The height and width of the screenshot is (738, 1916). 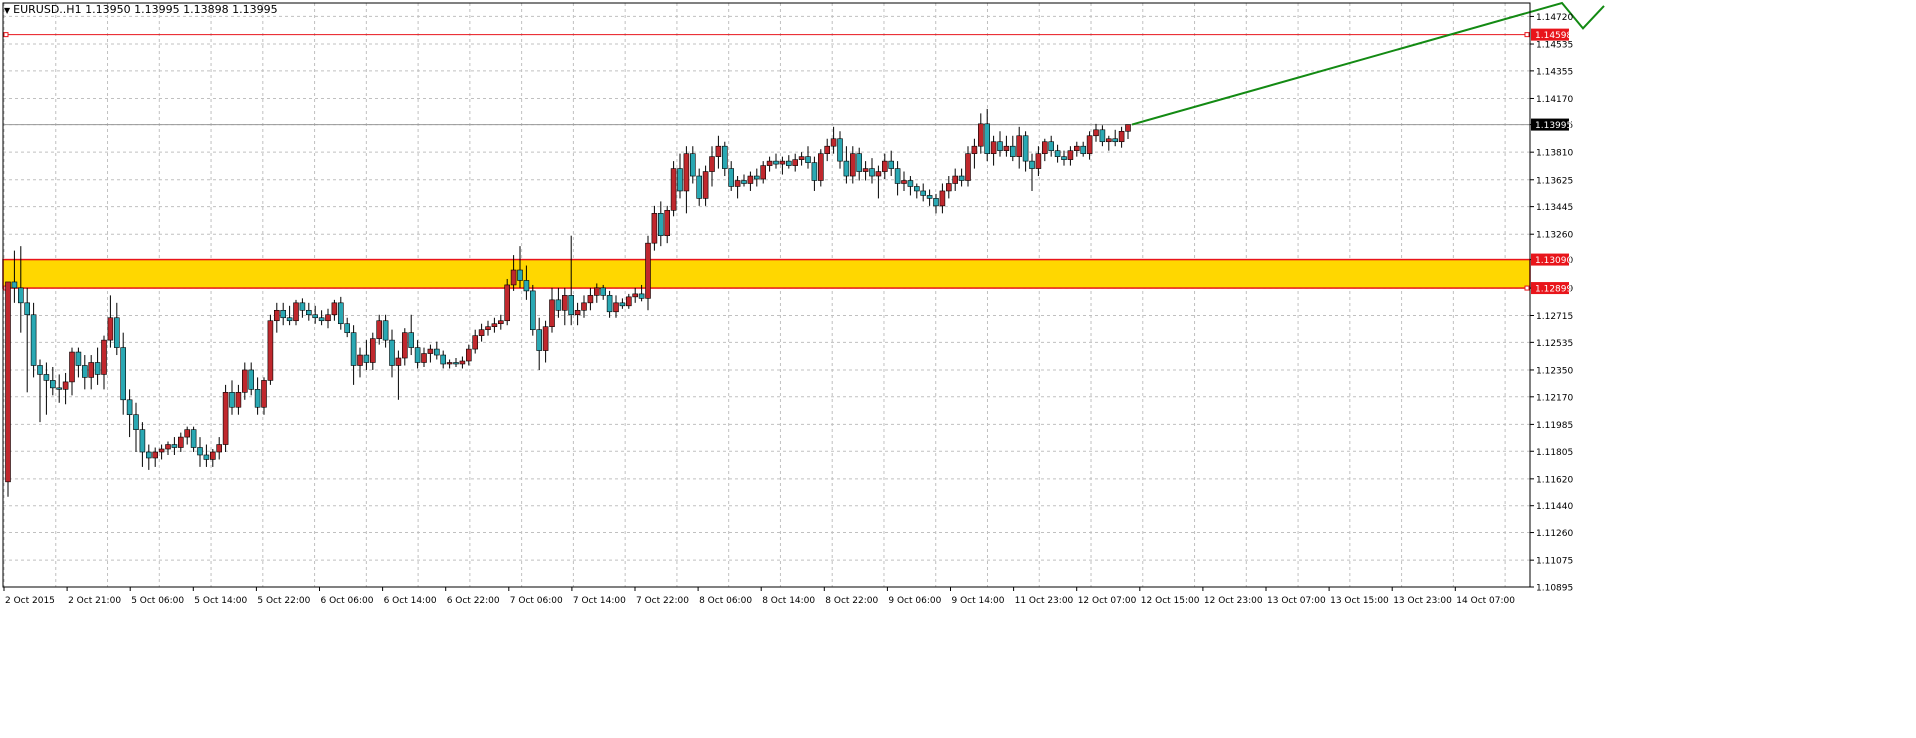 I want to click on resistance-price-tag-label: 1.14598, so click(x=1553, y=36).